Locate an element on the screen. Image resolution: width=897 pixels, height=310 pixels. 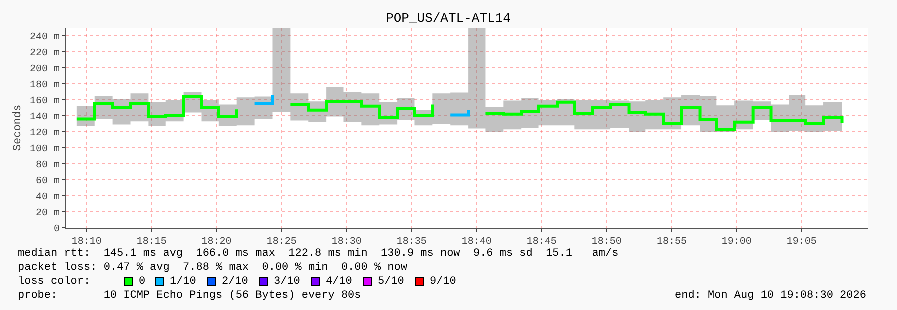
y-tick-label: 240 m is located at coordinates (45, 38).